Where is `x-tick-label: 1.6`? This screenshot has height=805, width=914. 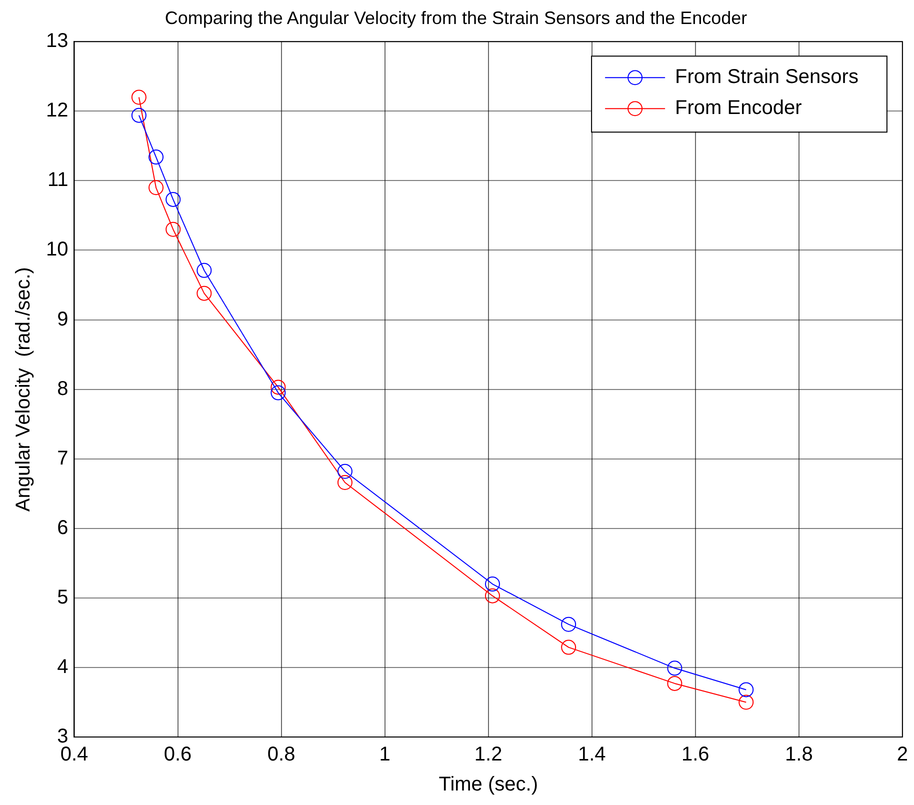
x-tick-label: 1.6 is located at coordinates (695, 755).